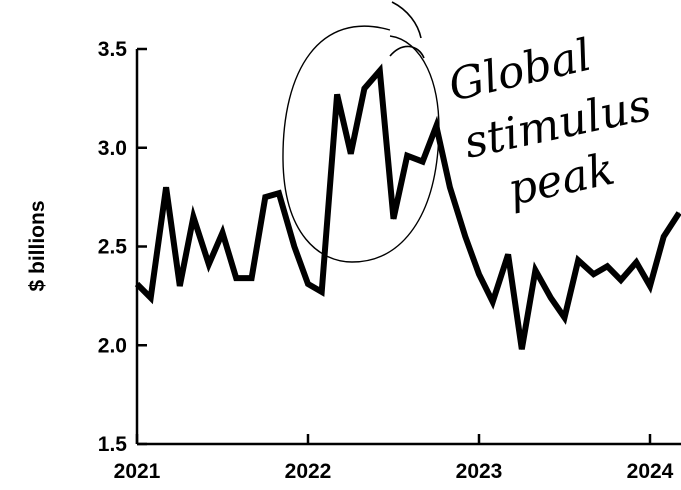 The height and width of the screenshot is (490, 681). What do you see at coordinates (407, 52) in the screenshot?
I see `annotation-leader-hook` at bounding box center [407, 52].